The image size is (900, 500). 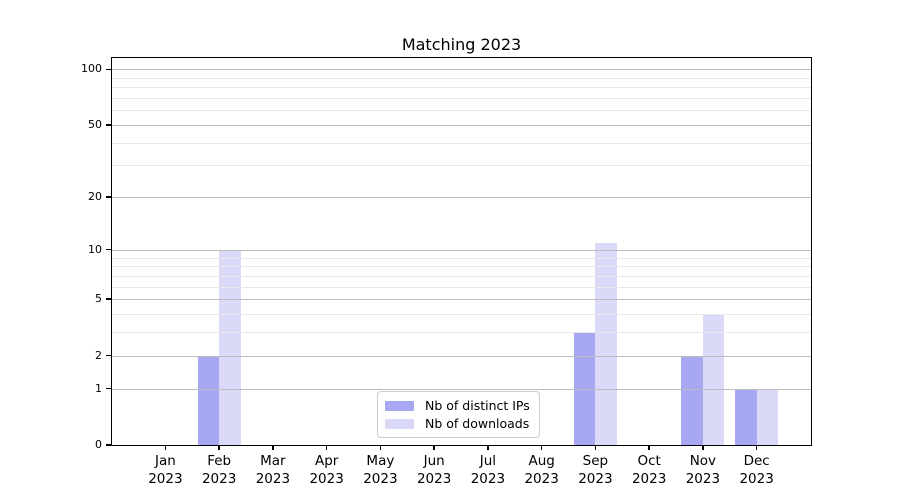 I want to click on x-tick-label: Dec 2023, so click(x=756, y=470).